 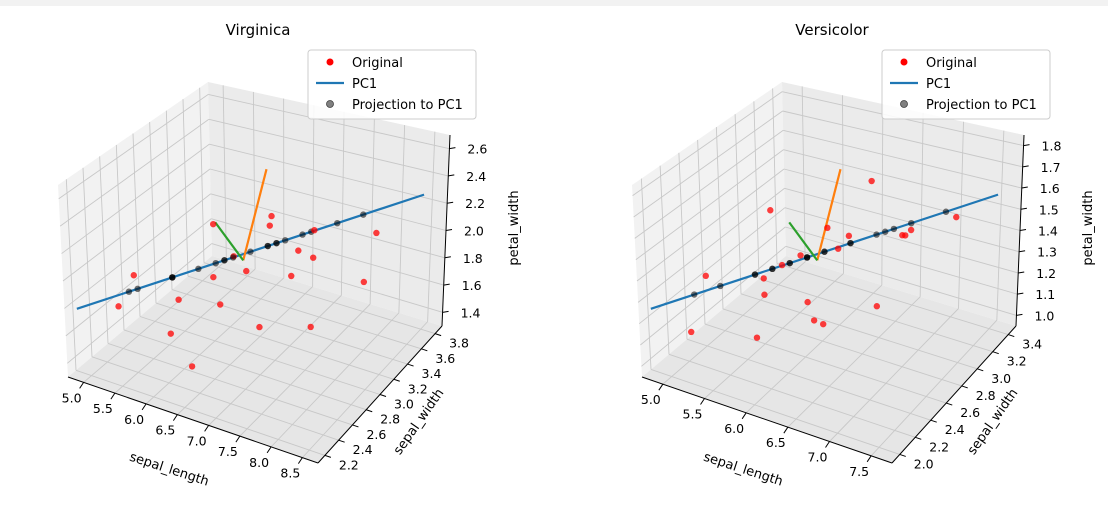 I want to click on z-tick-label: 1.2, so click(x=1046, y=273).